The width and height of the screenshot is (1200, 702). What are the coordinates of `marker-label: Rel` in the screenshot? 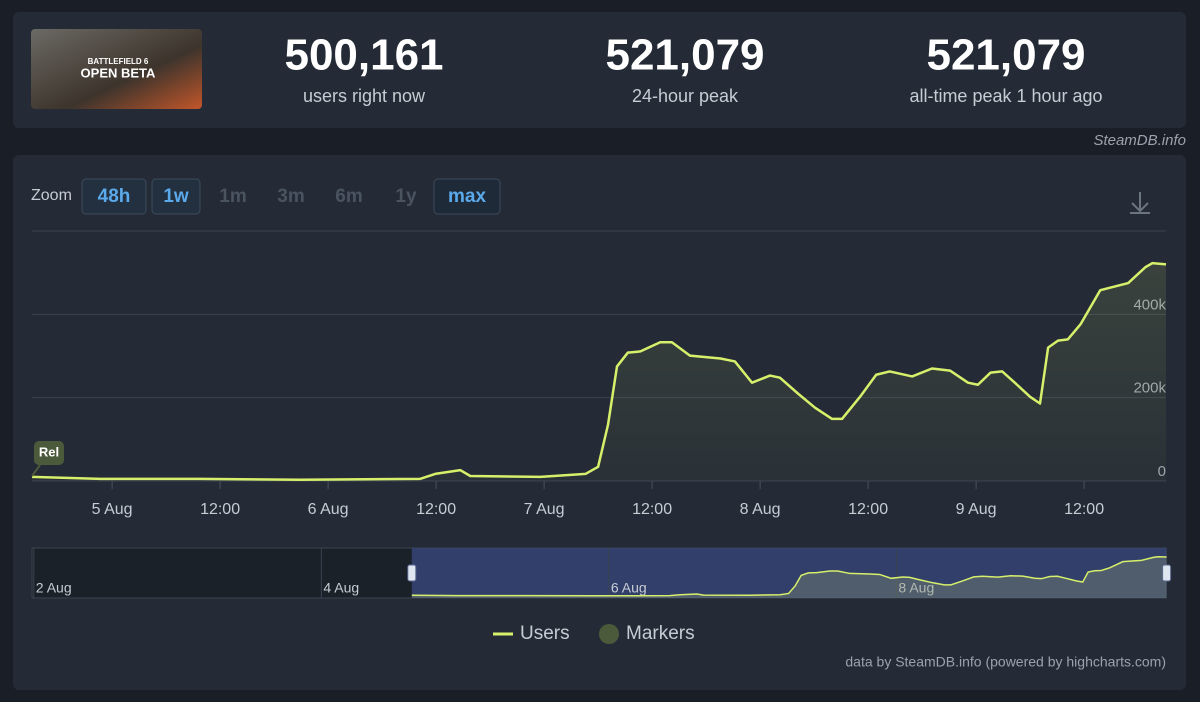 It's located at (49, 451).